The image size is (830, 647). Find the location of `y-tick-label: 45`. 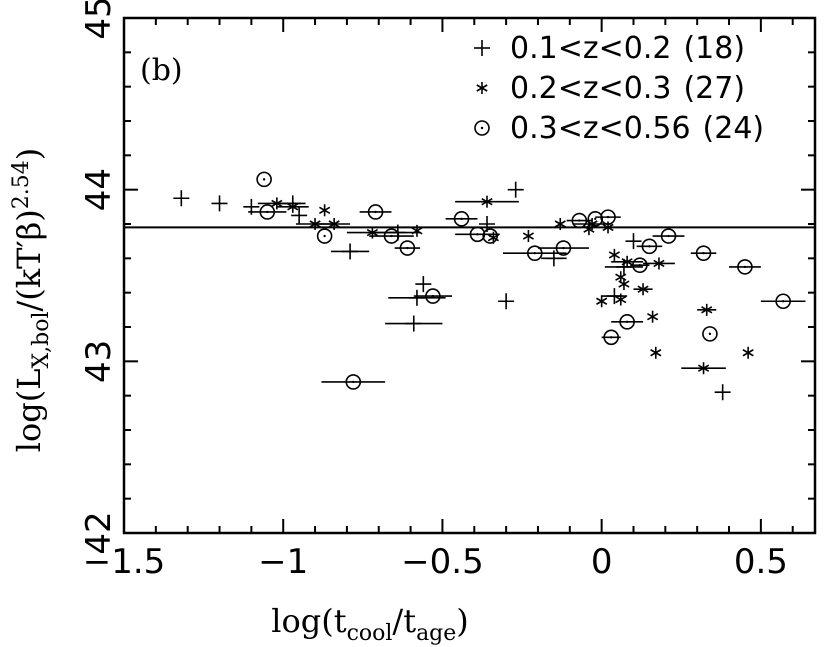

y-tick-label: 45 is located at coordinates (99, 20).